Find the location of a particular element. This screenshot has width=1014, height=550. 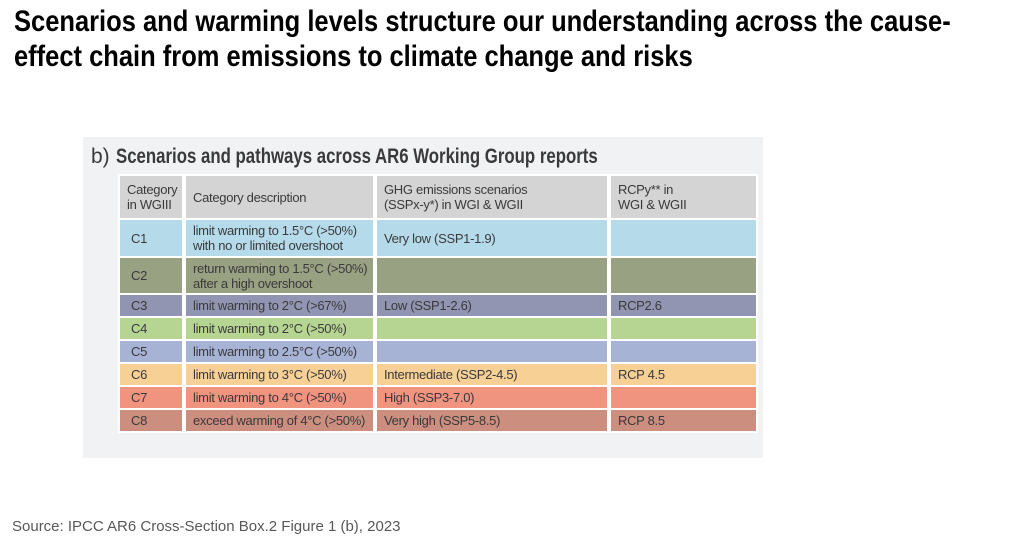

cell-ghg-scenario: Low (SSP1-2.6) is located at coordinates (492, 305).